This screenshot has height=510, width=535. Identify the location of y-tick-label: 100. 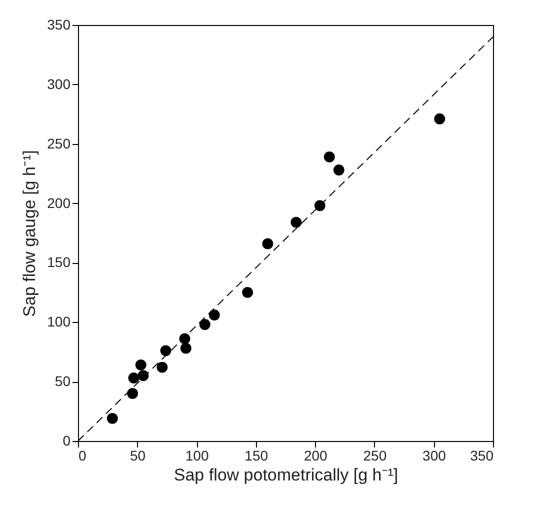
(59, 322).